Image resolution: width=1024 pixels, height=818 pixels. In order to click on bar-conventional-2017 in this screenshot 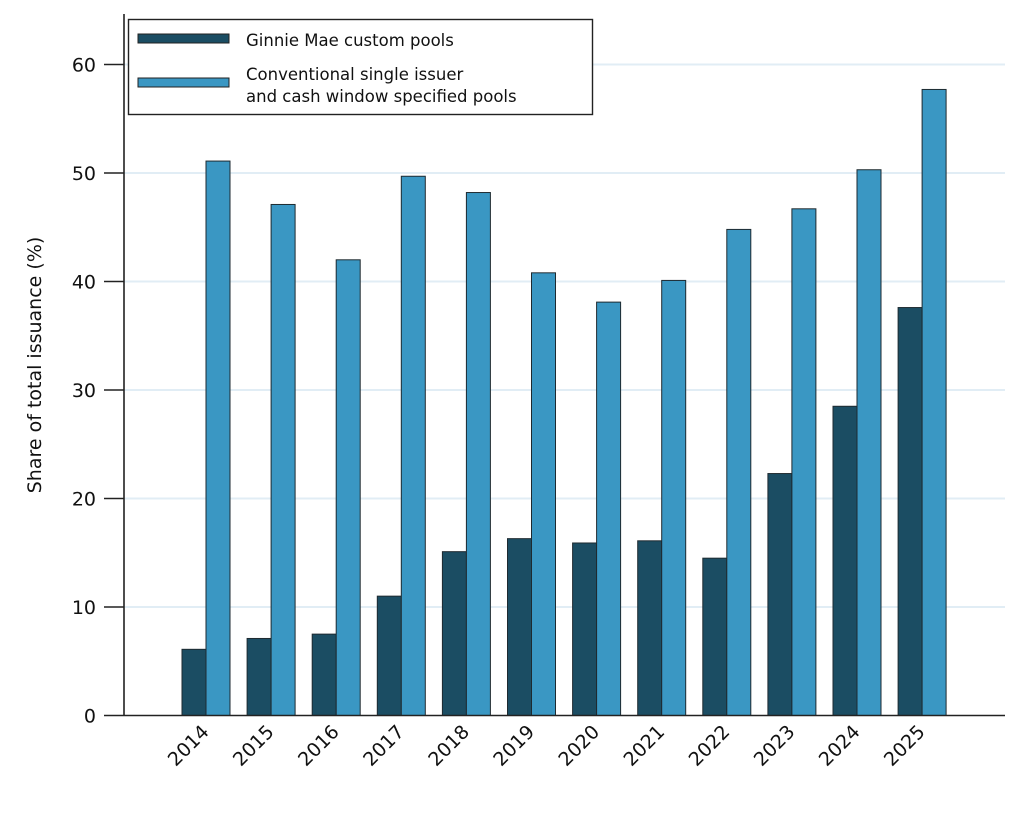, I will do `click(413, 445)`.